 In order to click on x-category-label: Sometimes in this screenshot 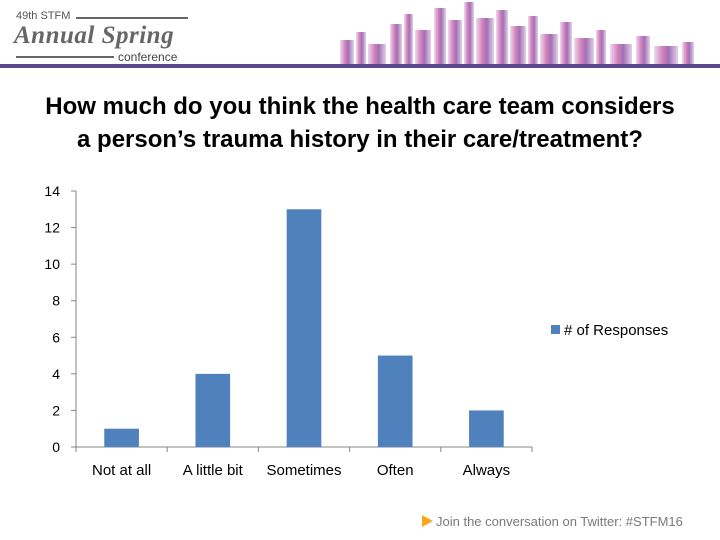, I will do `click(303, 470)`.